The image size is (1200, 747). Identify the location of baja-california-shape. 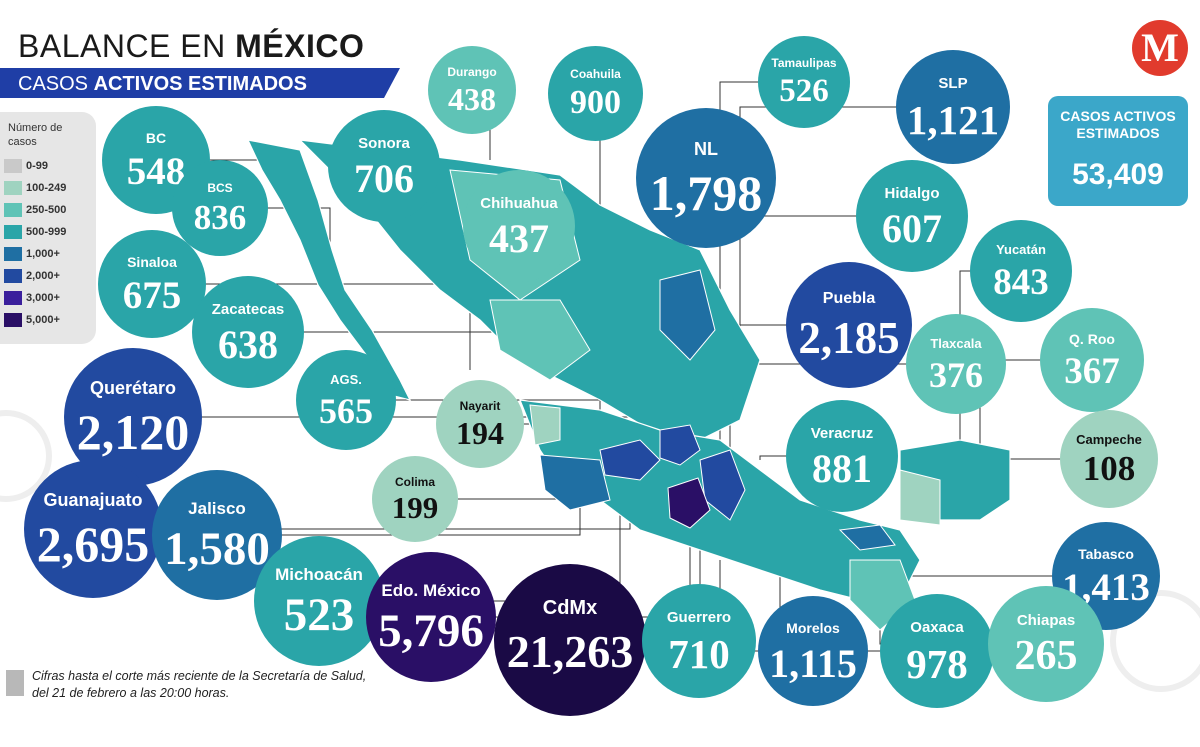
(329, 270).